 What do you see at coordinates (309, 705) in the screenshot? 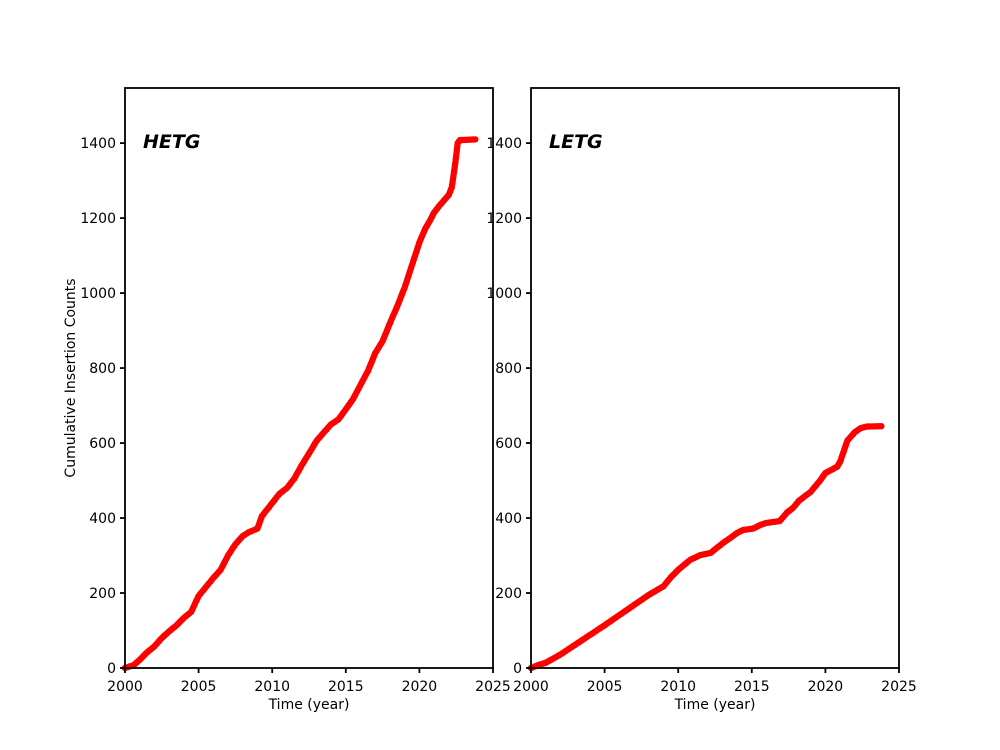
I see `hetg-x-axis-label: Time (year)` at bounding box center [309, 705].